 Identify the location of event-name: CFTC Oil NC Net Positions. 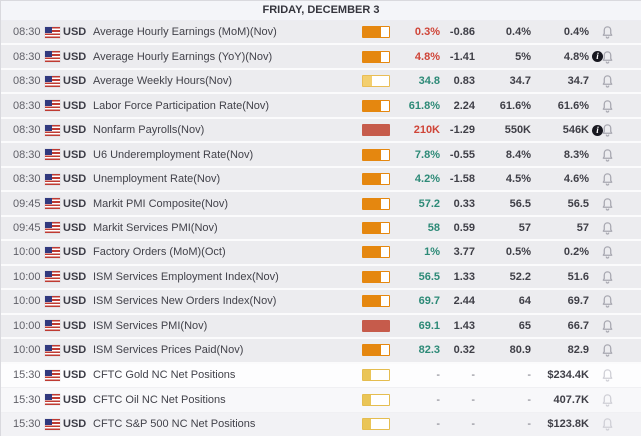
(159, 399).